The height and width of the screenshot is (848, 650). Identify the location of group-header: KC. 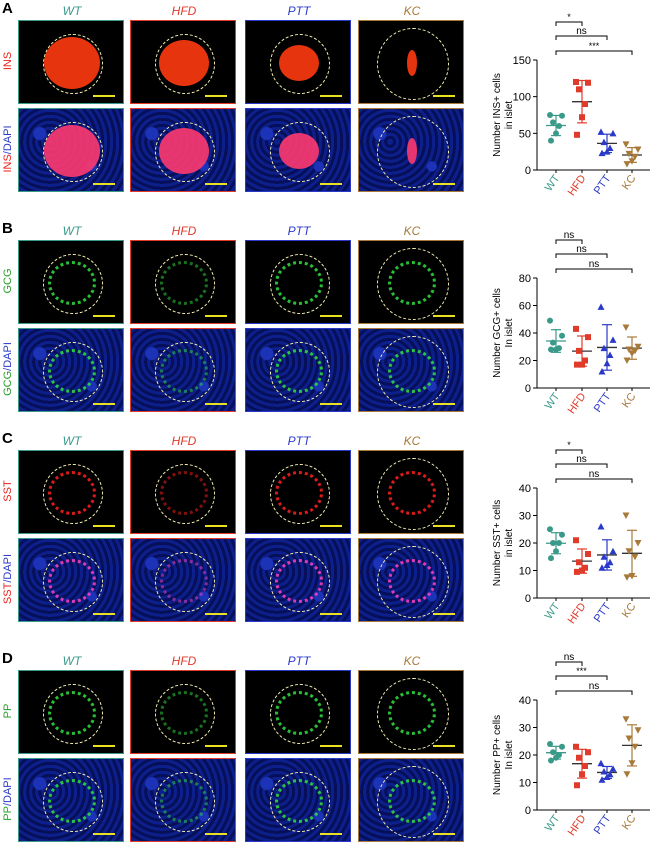
(412, 661).